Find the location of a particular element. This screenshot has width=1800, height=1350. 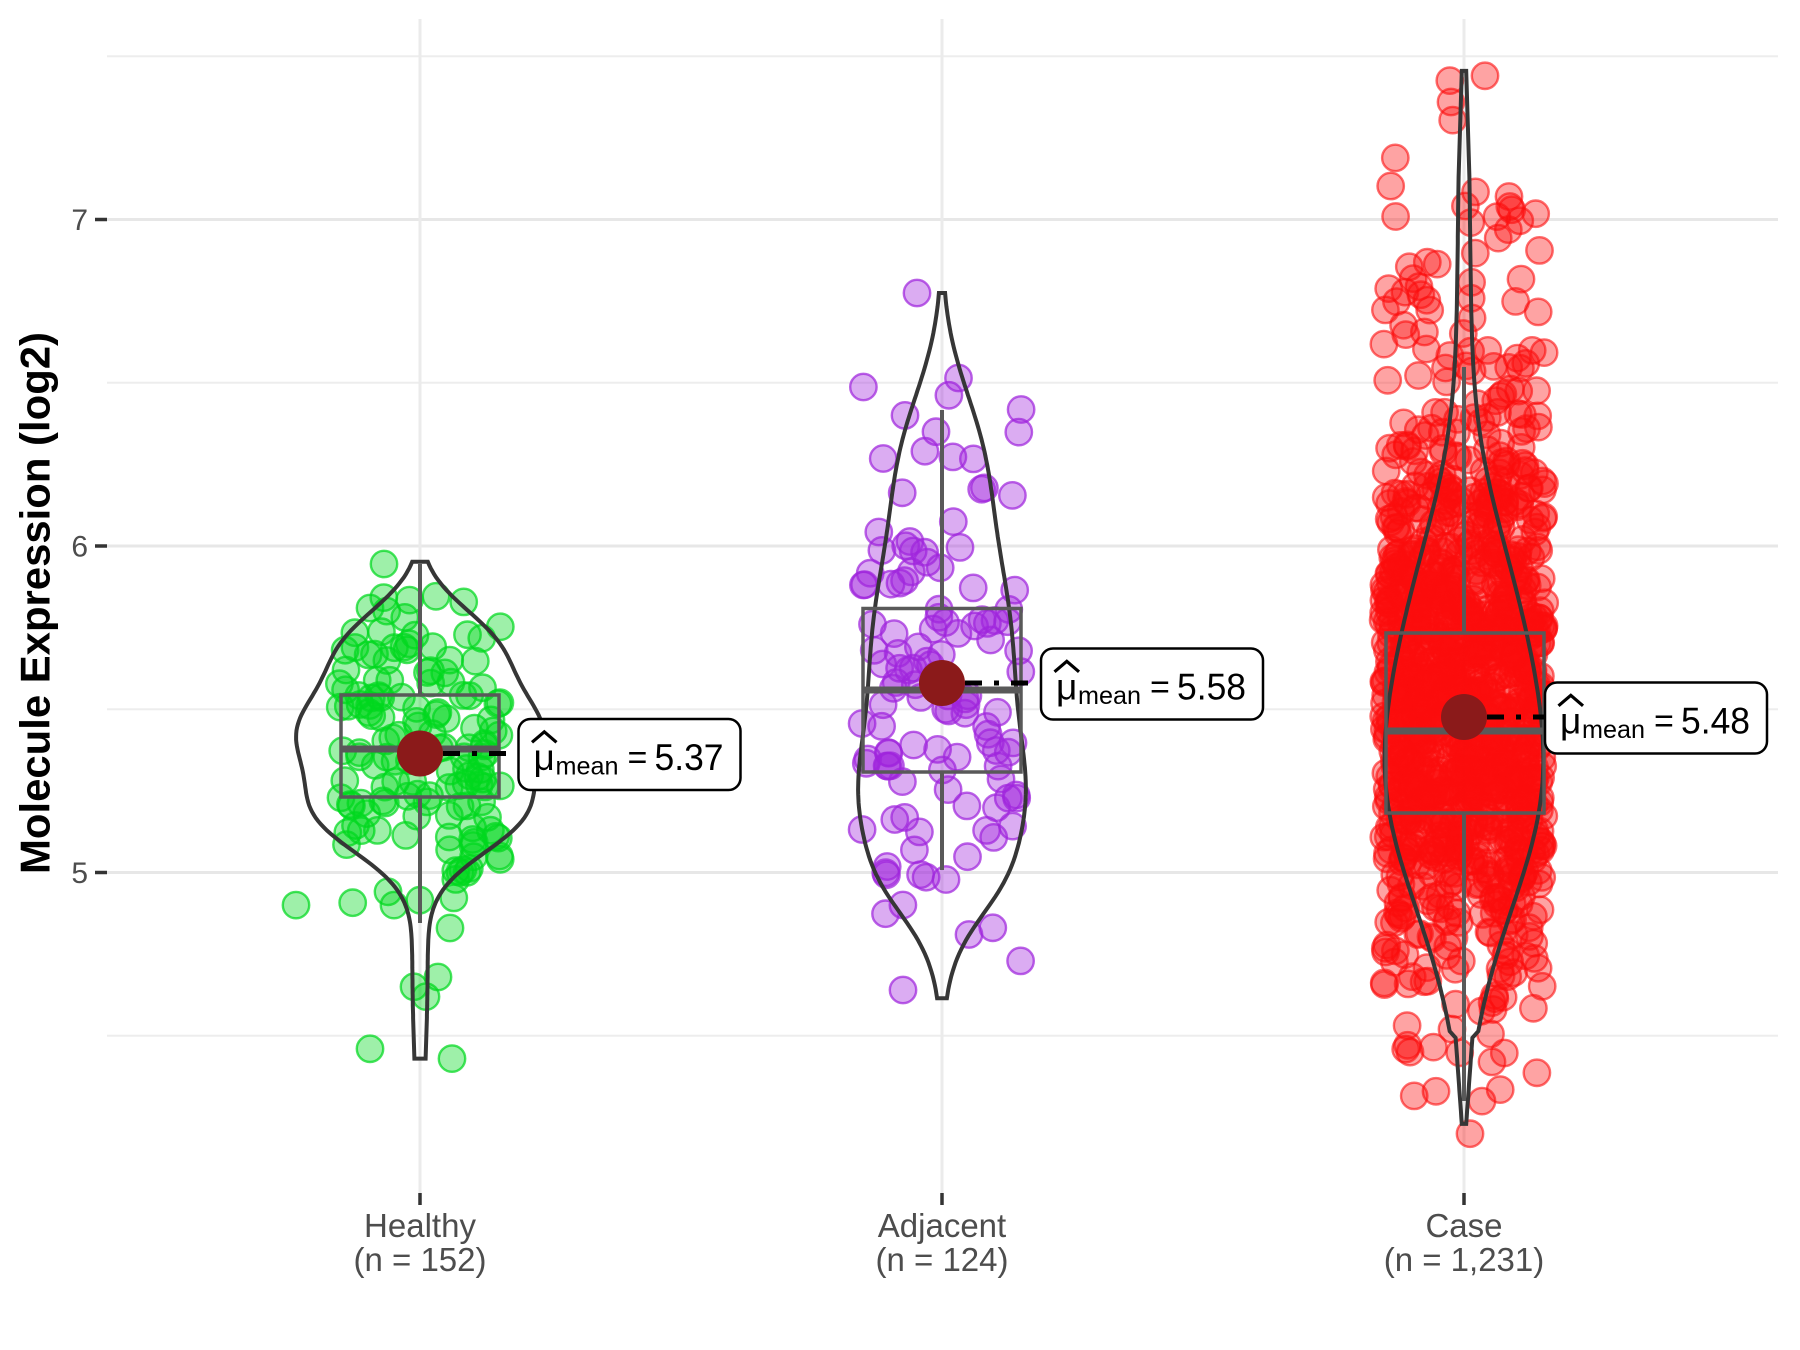

svg-text: 5.37 is located at coordinates (689, 757).